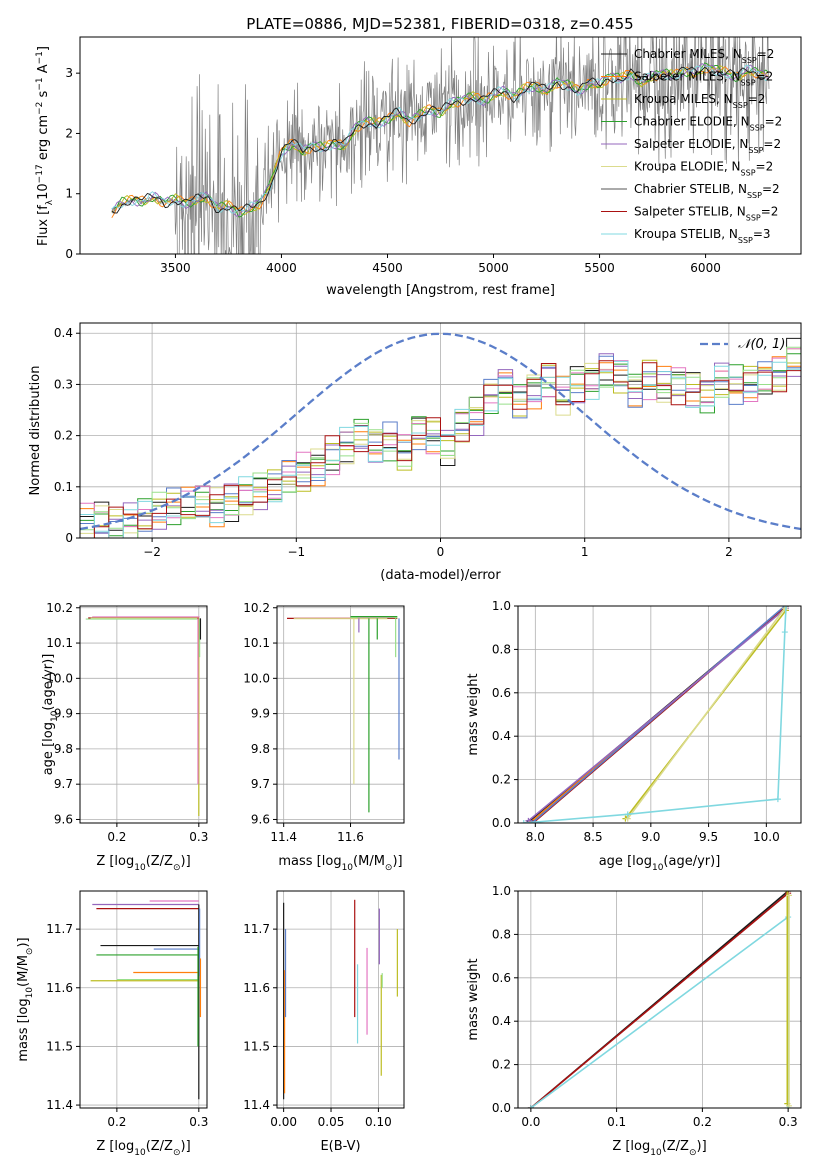  I want to click on y-tick-label: 11.6, so click(59, 988).